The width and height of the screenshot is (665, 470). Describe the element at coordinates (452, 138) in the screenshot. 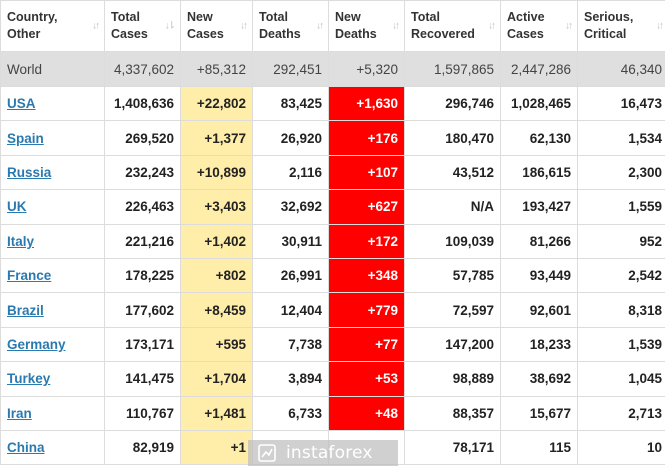

I see `total-recovered-cell: 180,470` at that location.